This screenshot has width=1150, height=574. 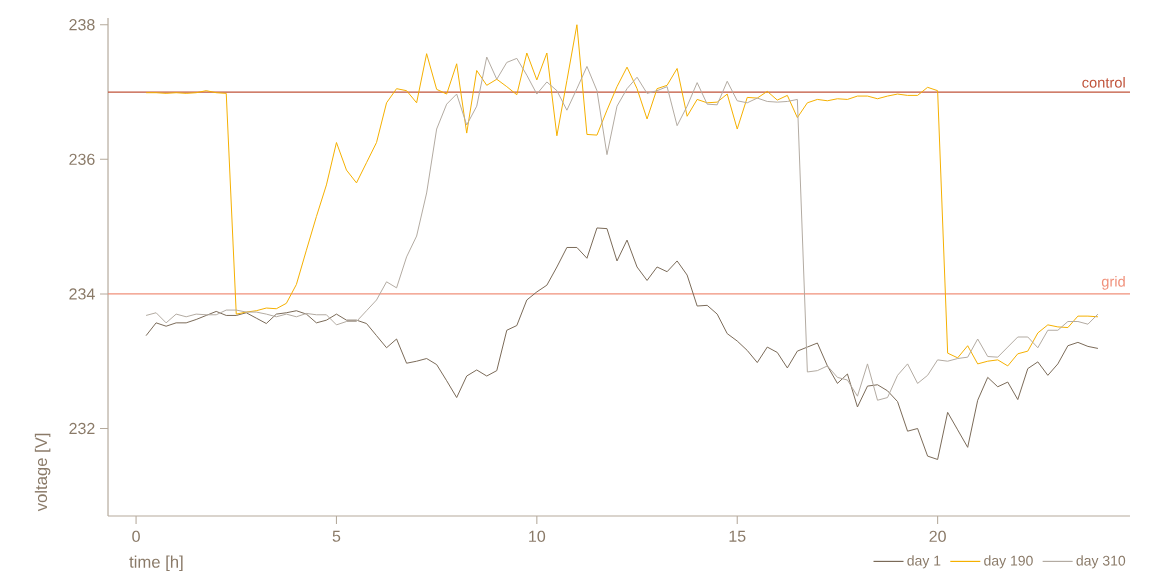 I want to click on x-tick-label: 5, so click(x=336, y=536).